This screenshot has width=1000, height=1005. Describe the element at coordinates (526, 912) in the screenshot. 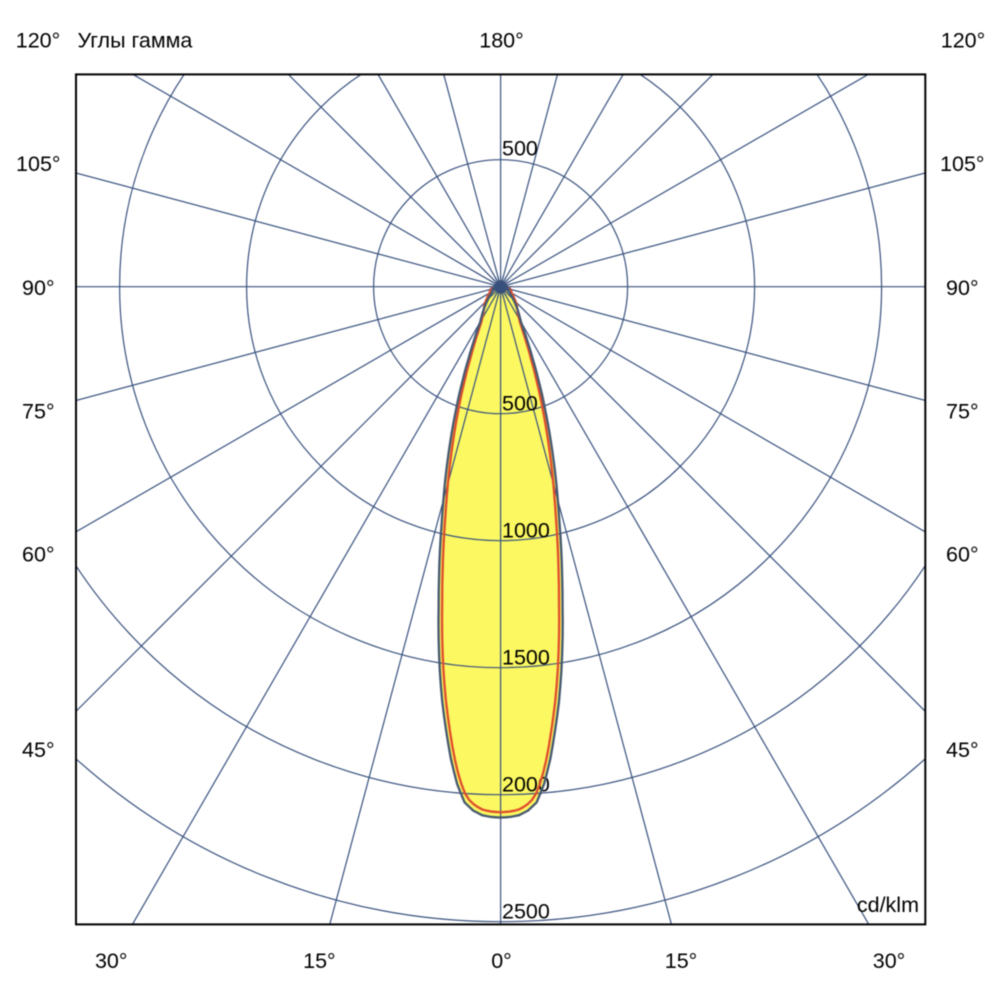

I see `svg-text: 2500` at that location.